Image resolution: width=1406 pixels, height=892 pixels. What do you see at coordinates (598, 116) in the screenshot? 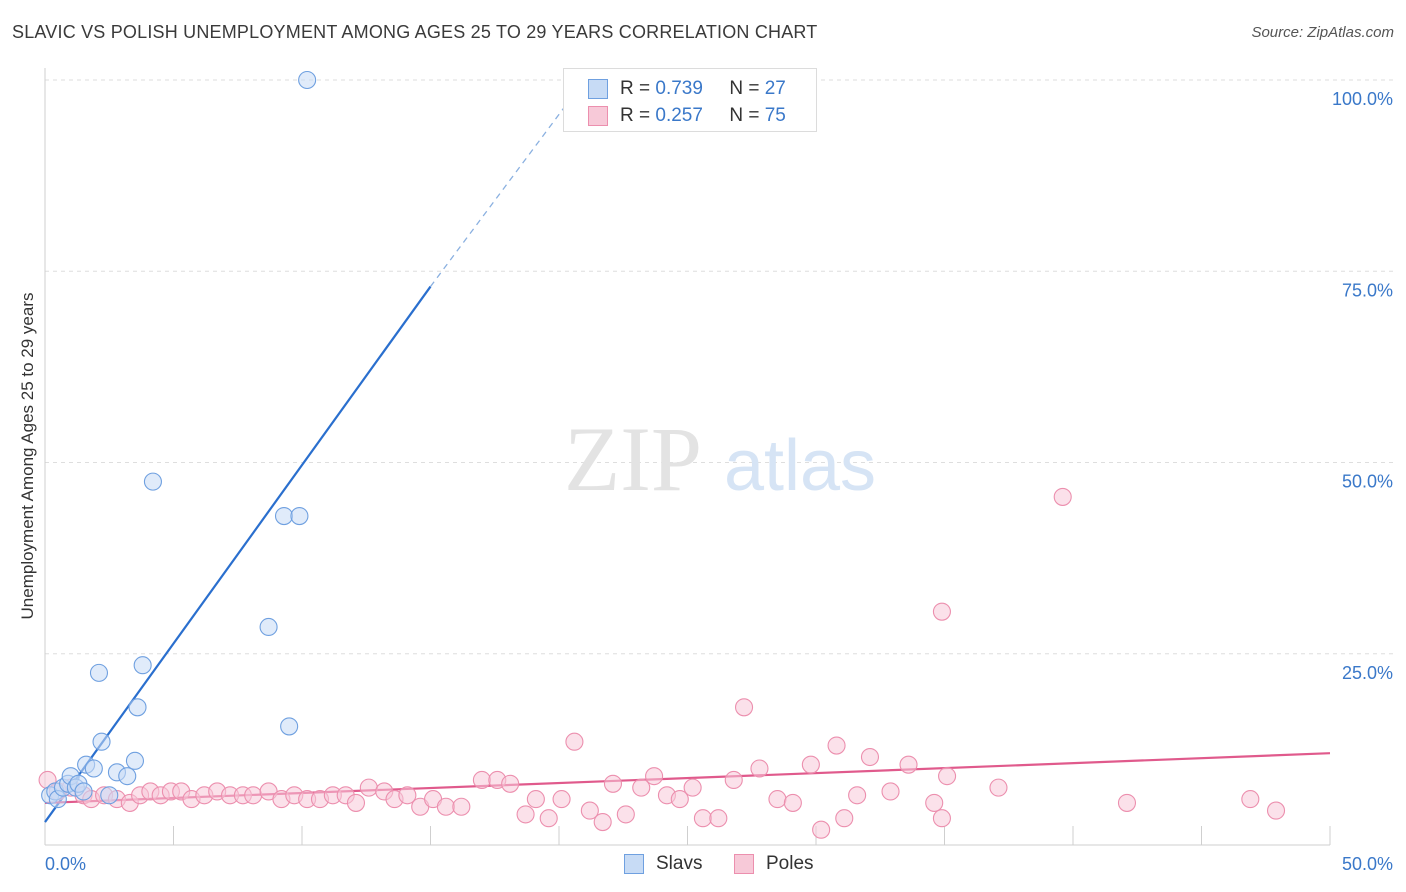
I see `legend-swatch-poles` at bounding box center [598, 116].